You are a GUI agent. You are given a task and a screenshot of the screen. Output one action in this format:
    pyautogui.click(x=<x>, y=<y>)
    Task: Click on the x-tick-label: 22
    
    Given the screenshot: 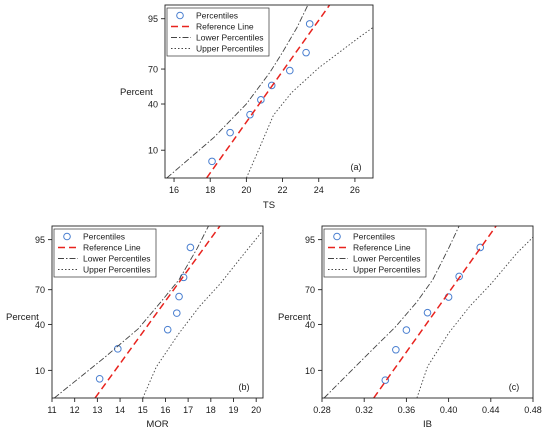 What is the action you would take?
    pyautogui.click(x=283, y=190)
    